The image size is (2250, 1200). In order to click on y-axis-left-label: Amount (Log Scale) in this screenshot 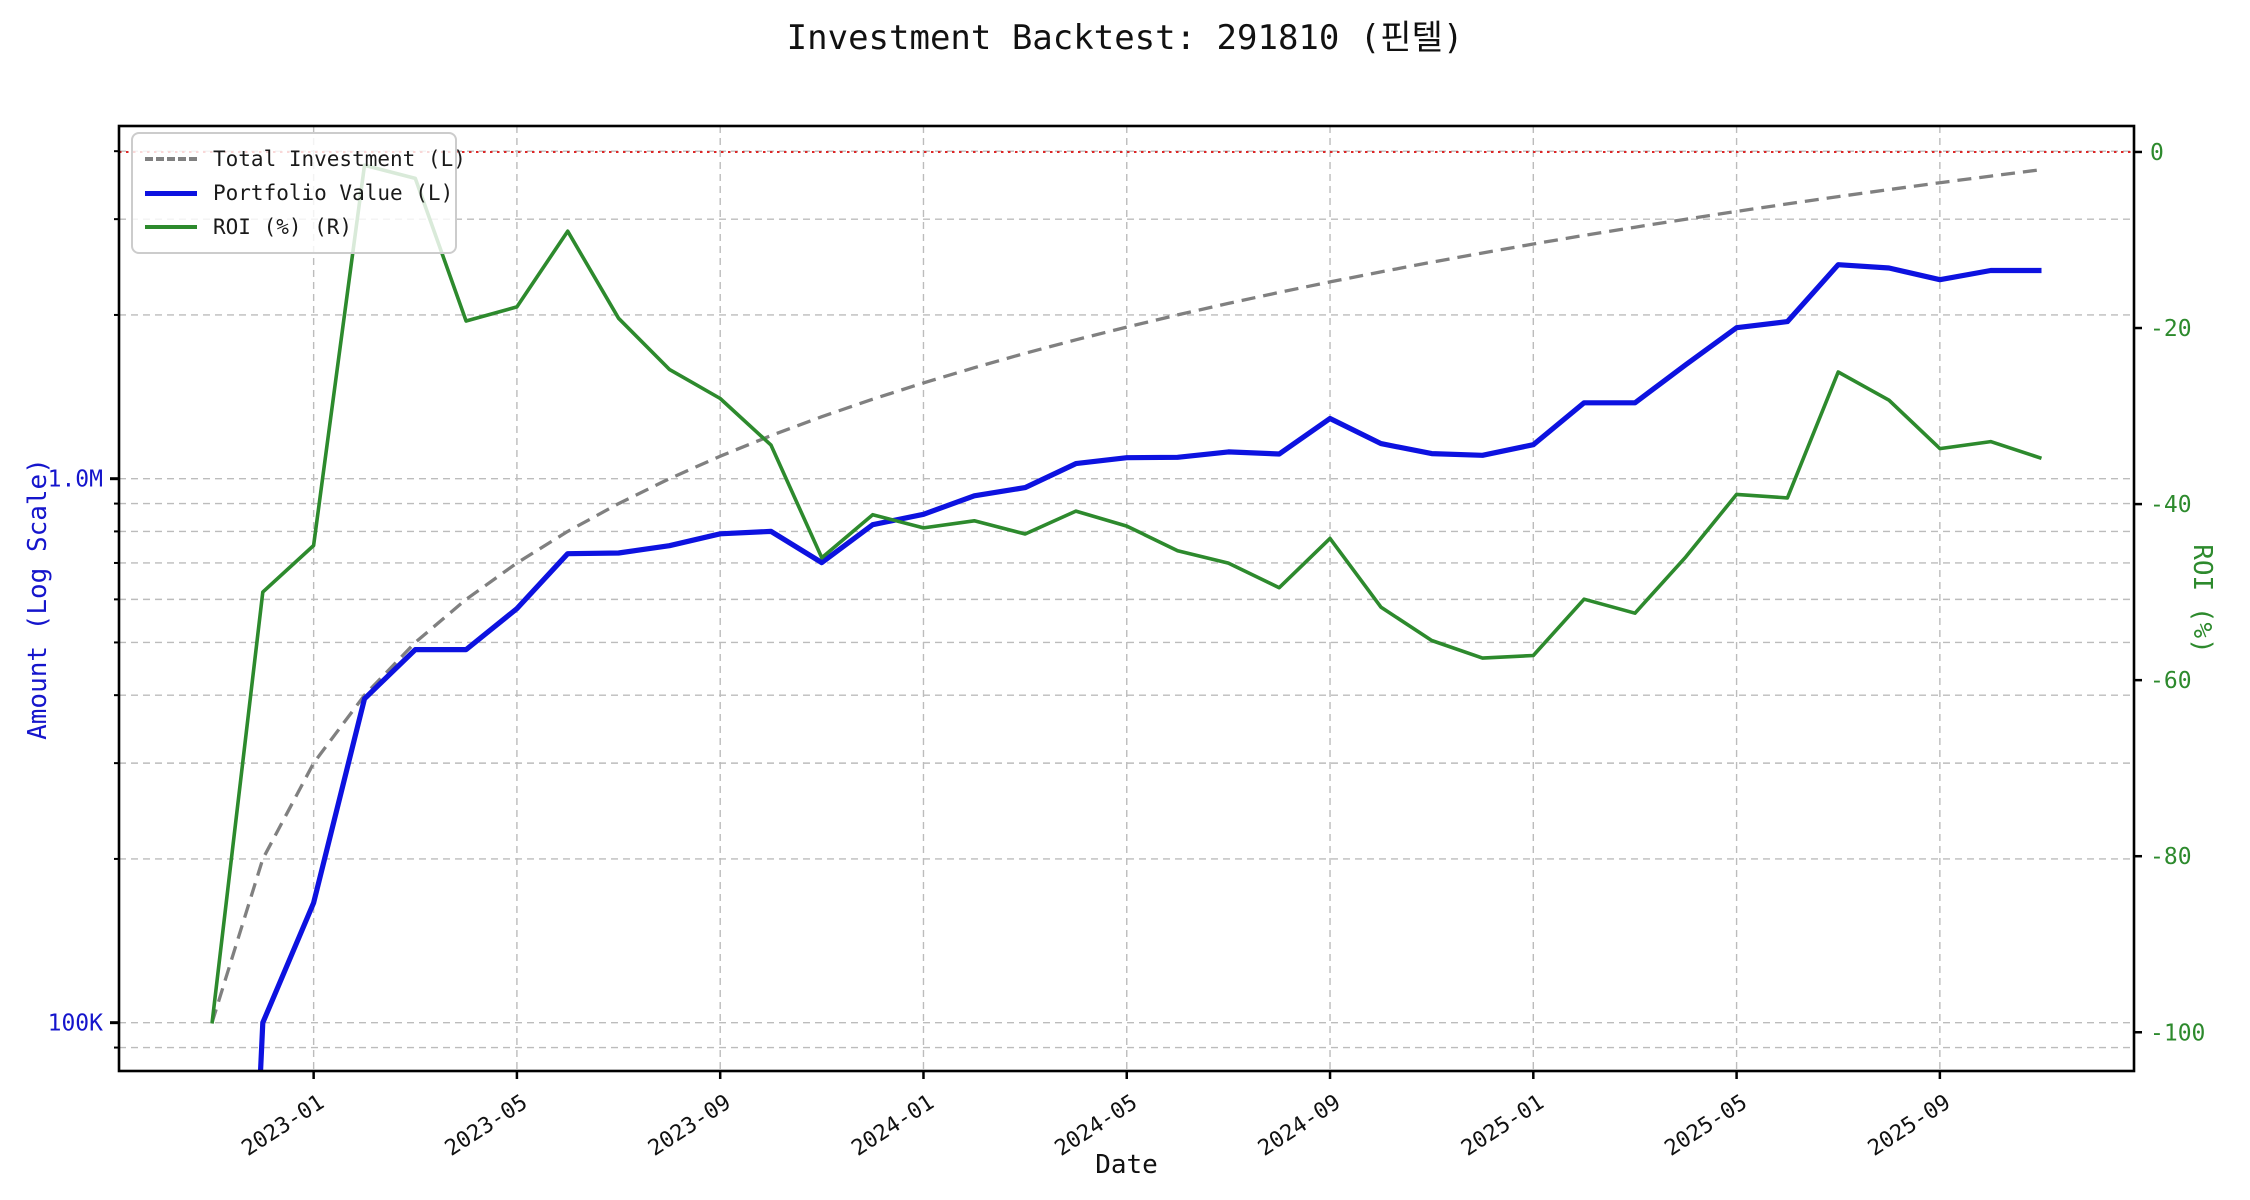, I will do `click(38, 599)`.